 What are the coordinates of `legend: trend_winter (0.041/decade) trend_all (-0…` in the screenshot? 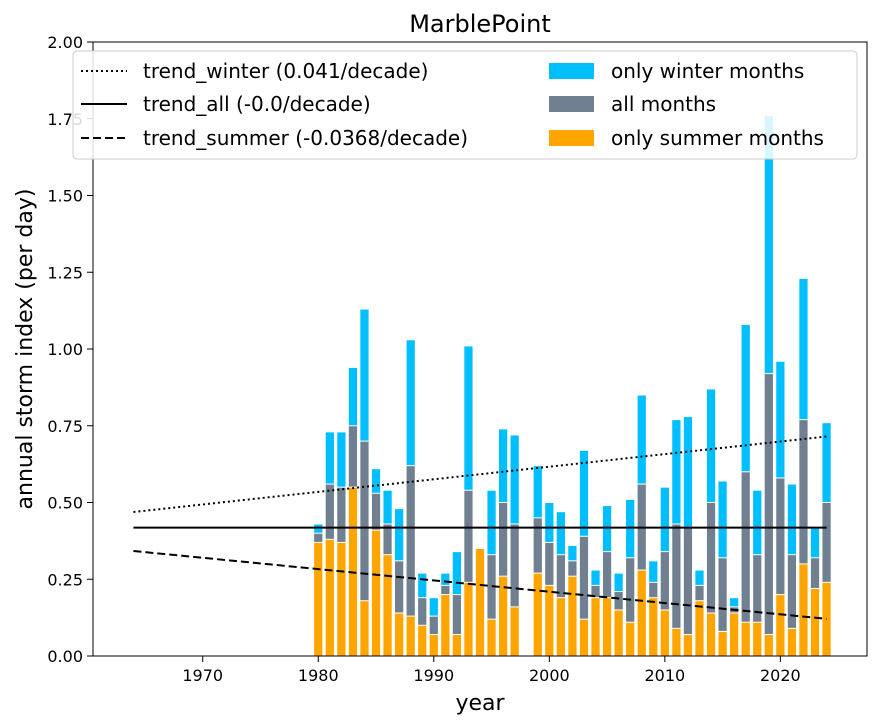 It's located at (465, 105).